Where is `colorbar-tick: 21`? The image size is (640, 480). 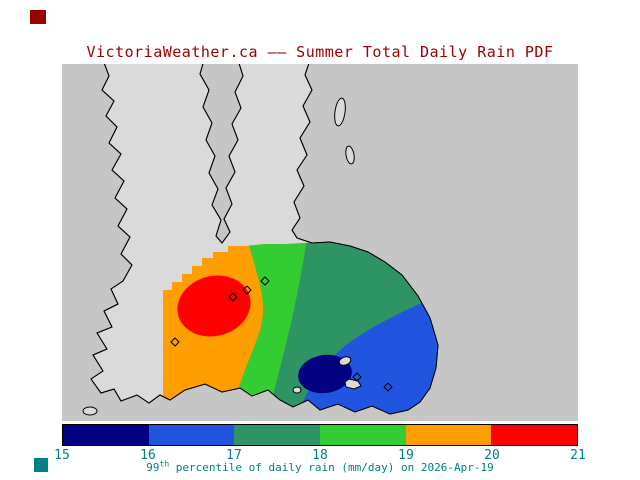 colorbar-tick: 21 is located at coordinates (578, 455).